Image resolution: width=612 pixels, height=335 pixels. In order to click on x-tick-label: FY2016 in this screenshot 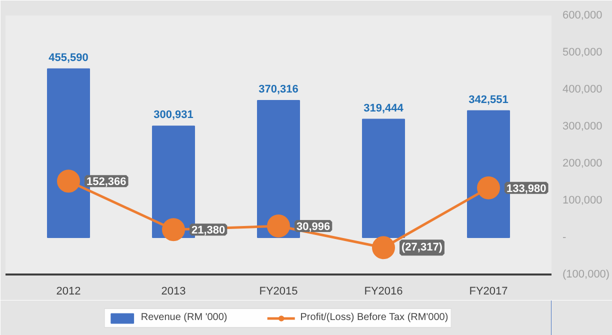, I will do `click(383, 292)`.